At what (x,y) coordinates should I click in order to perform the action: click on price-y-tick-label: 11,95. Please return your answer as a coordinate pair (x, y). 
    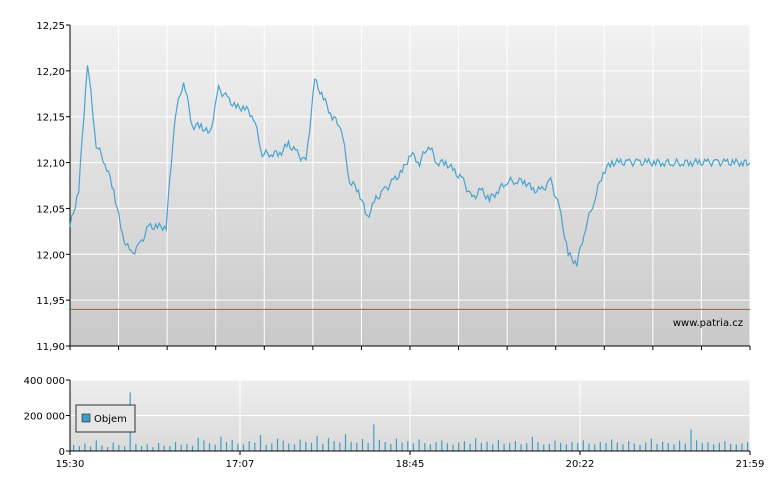
    Looking at the image, I should click on (50, 301).